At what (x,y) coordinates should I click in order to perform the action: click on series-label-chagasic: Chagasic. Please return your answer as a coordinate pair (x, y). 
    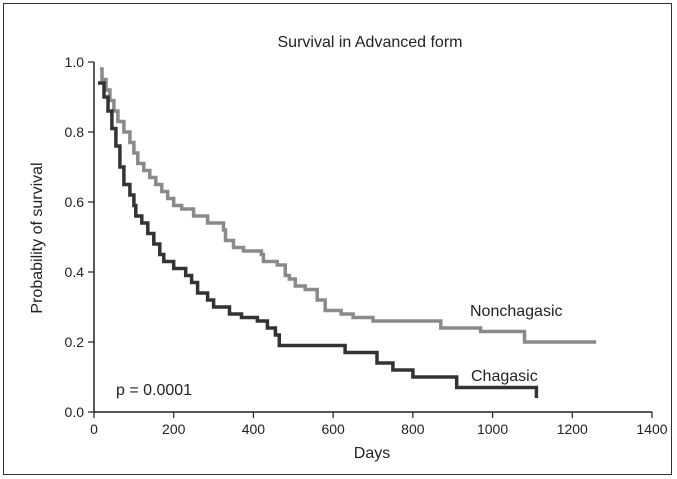
    Looking at the image, I should click on (504, 376).